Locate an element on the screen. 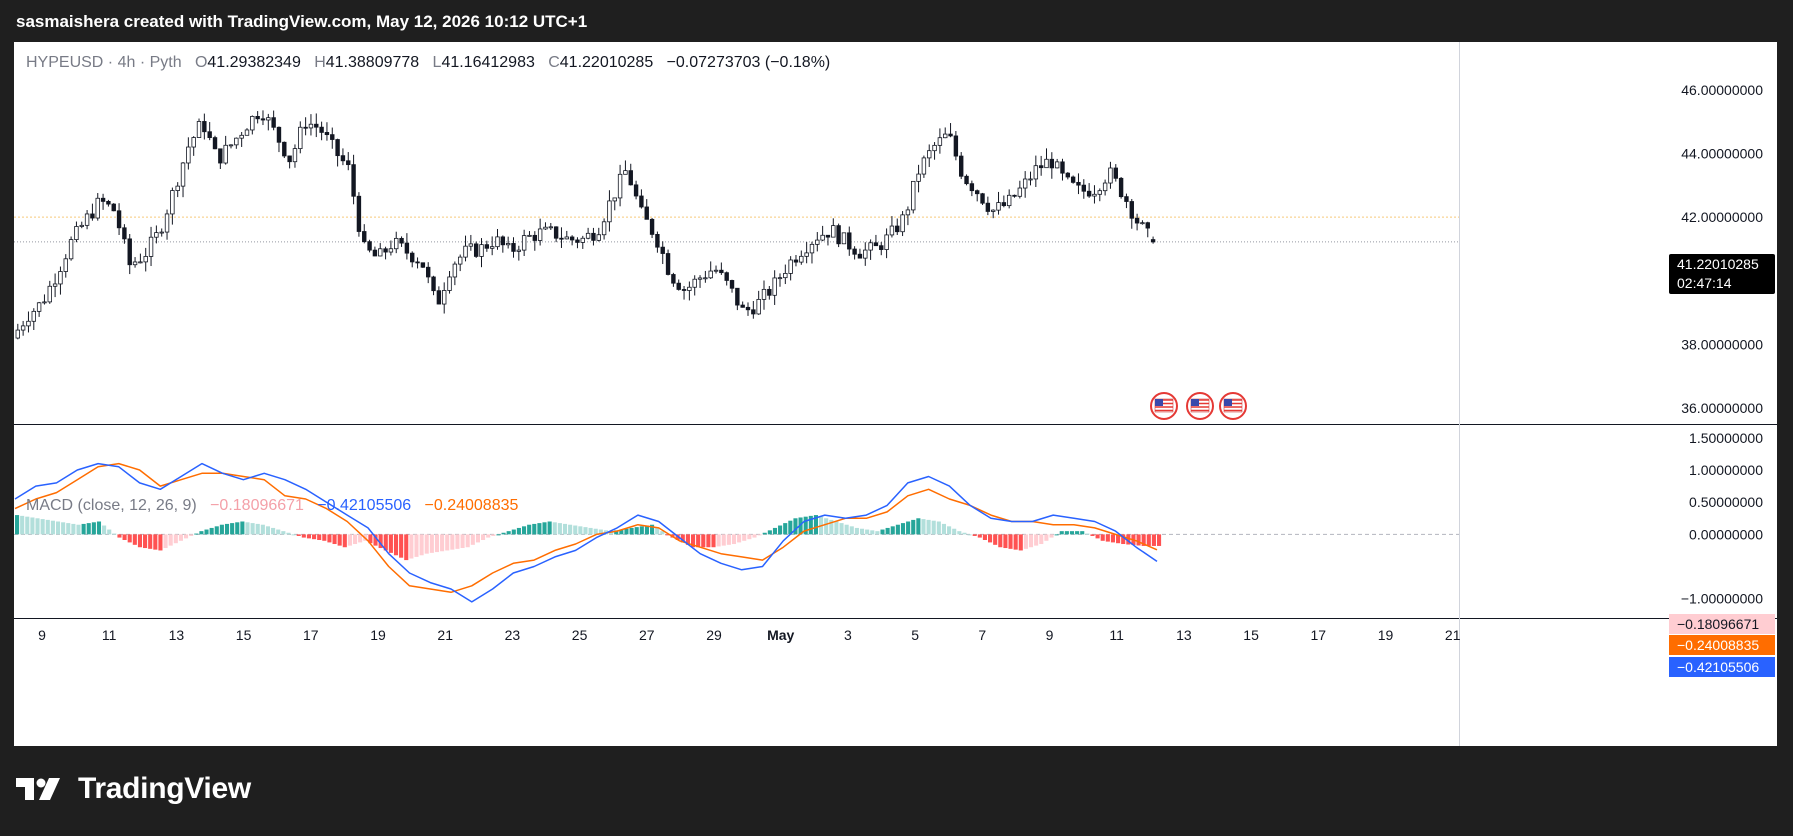 The height and width of the screenshot is (836, 1793). open-value: 41.29382349 is located at coordinates (254, 62).